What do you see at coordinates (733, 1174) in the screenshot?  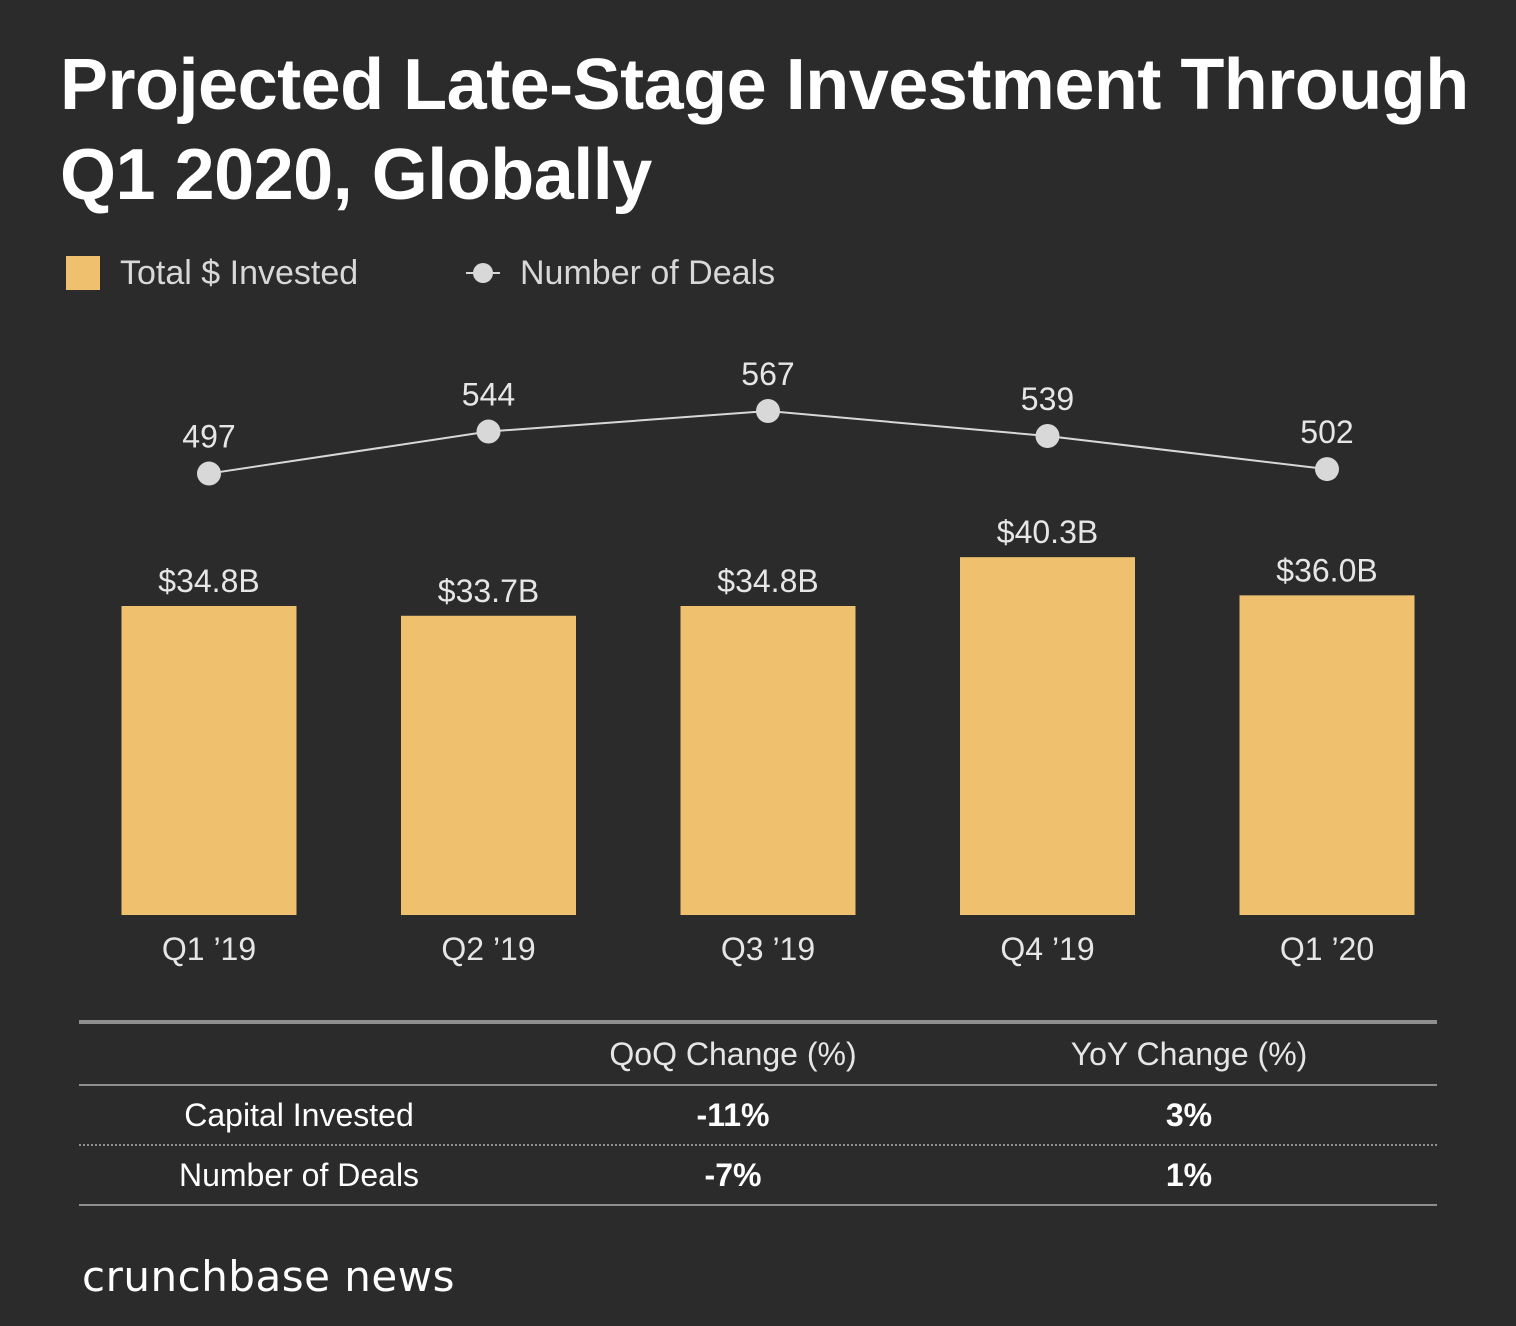 I see `qoq-number-of-deals: -7%` at bounding box center [733, 1174].